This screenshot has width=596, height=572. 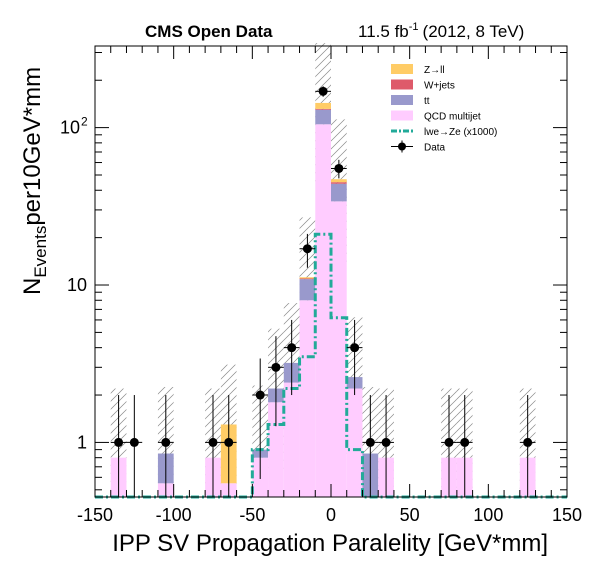 What do you see at coordinates (410, 515) in the screenshot?
I see `x-tick-label: 50` at bounding box center [410, 515].